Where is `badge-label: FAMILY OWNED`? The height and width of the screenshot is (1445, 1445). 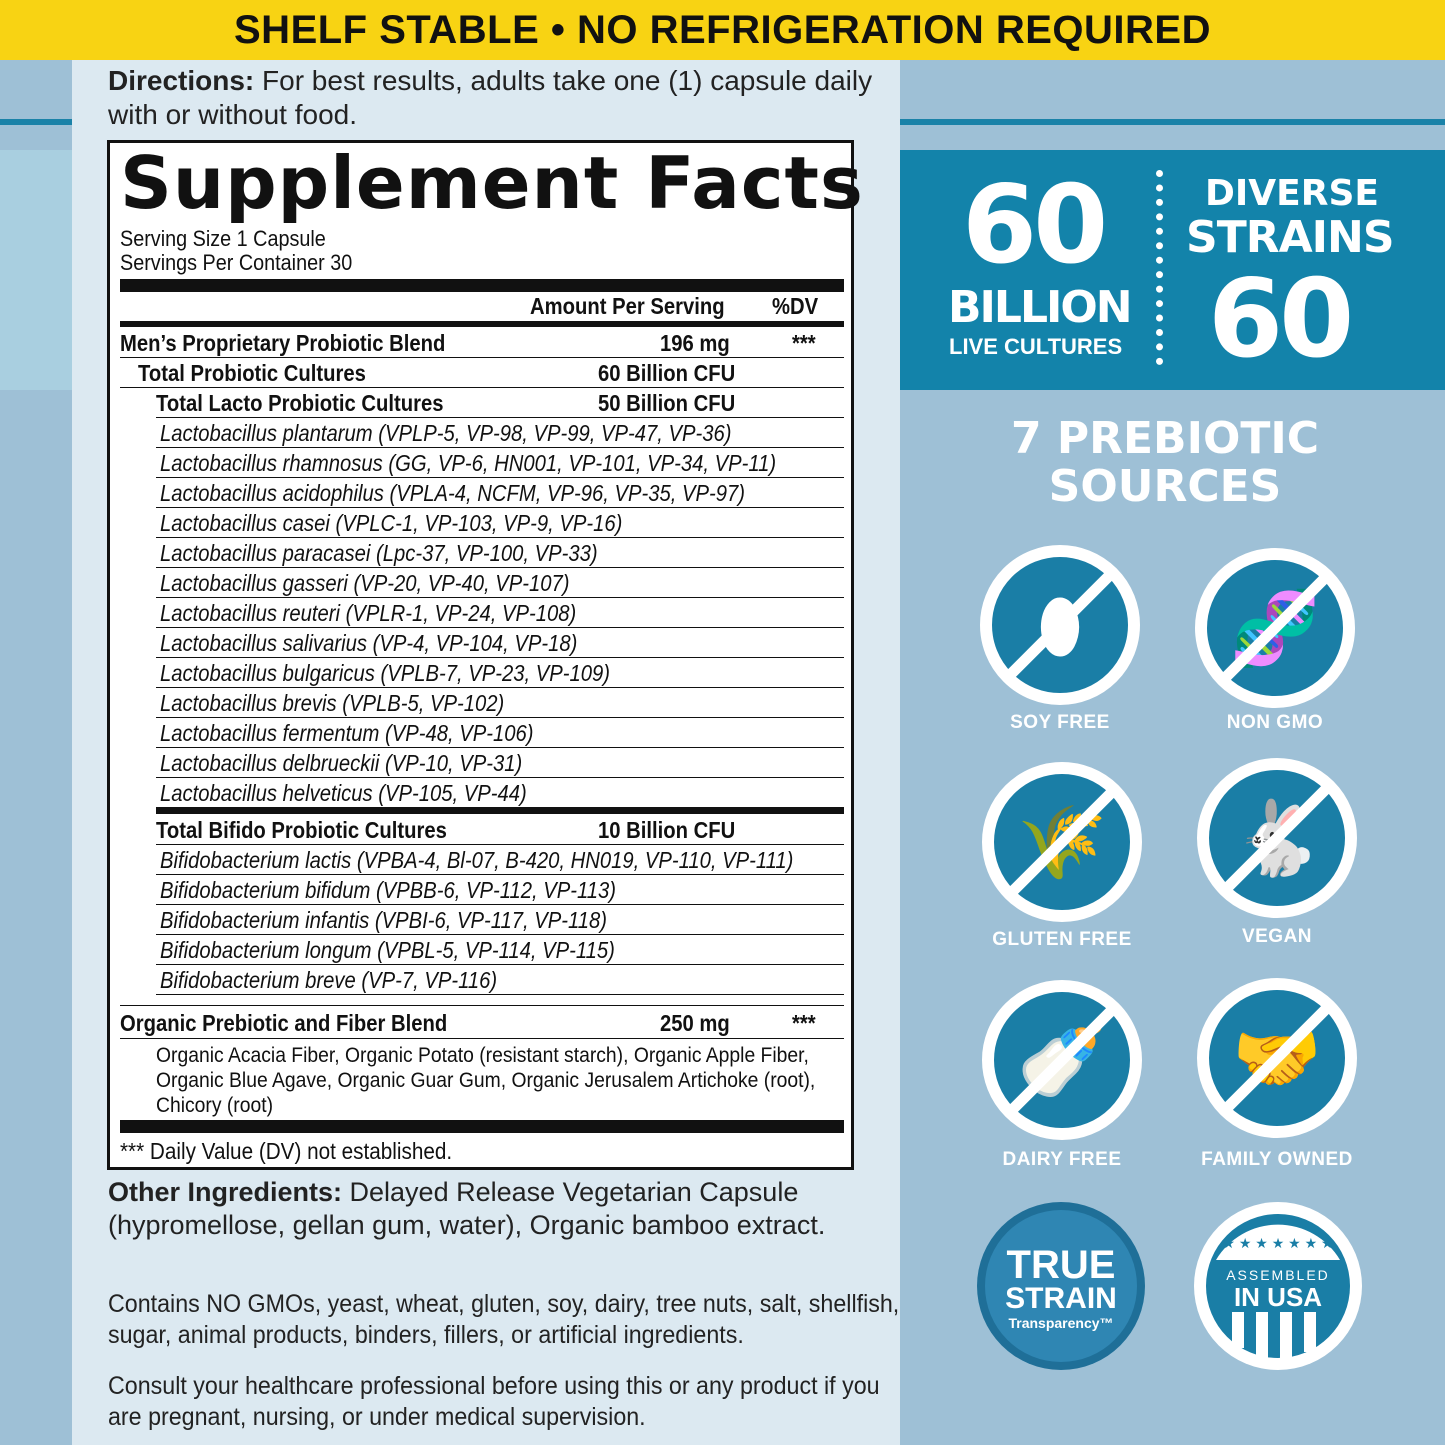 badge-label: FAMILY OWNED is located at coordinates (1277, 1159).